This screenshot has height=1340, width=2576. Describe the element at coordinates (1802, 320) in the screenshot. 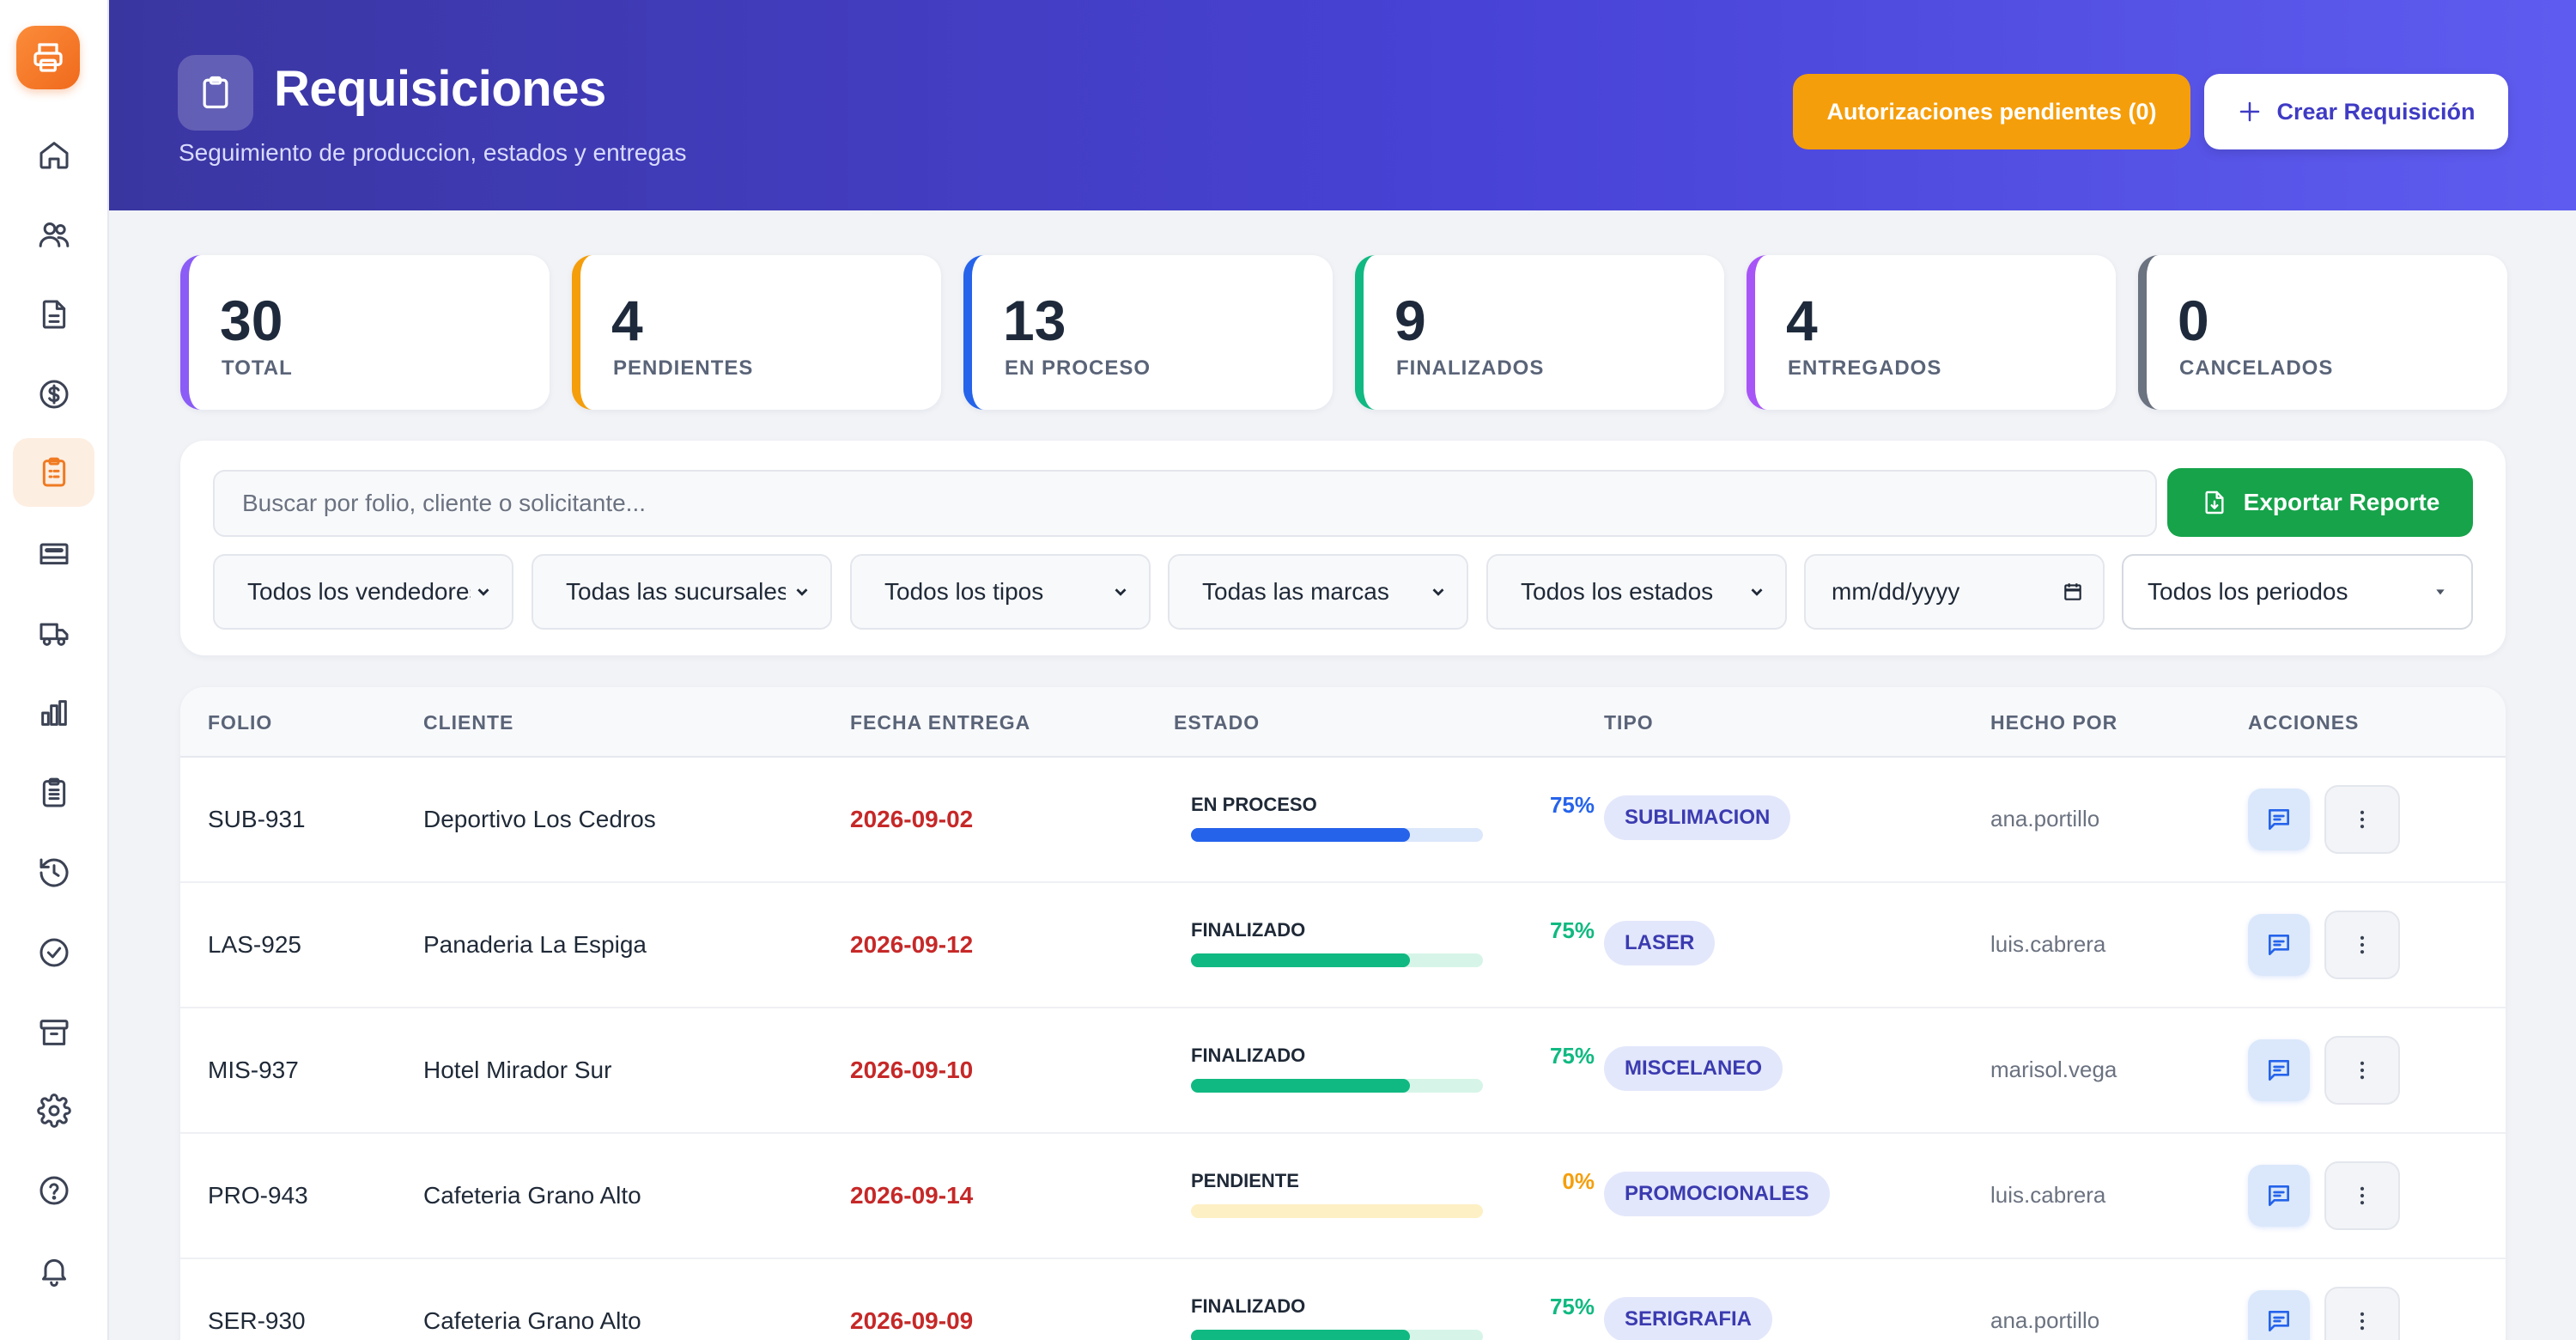

I see `stat-value: 4` at that location.